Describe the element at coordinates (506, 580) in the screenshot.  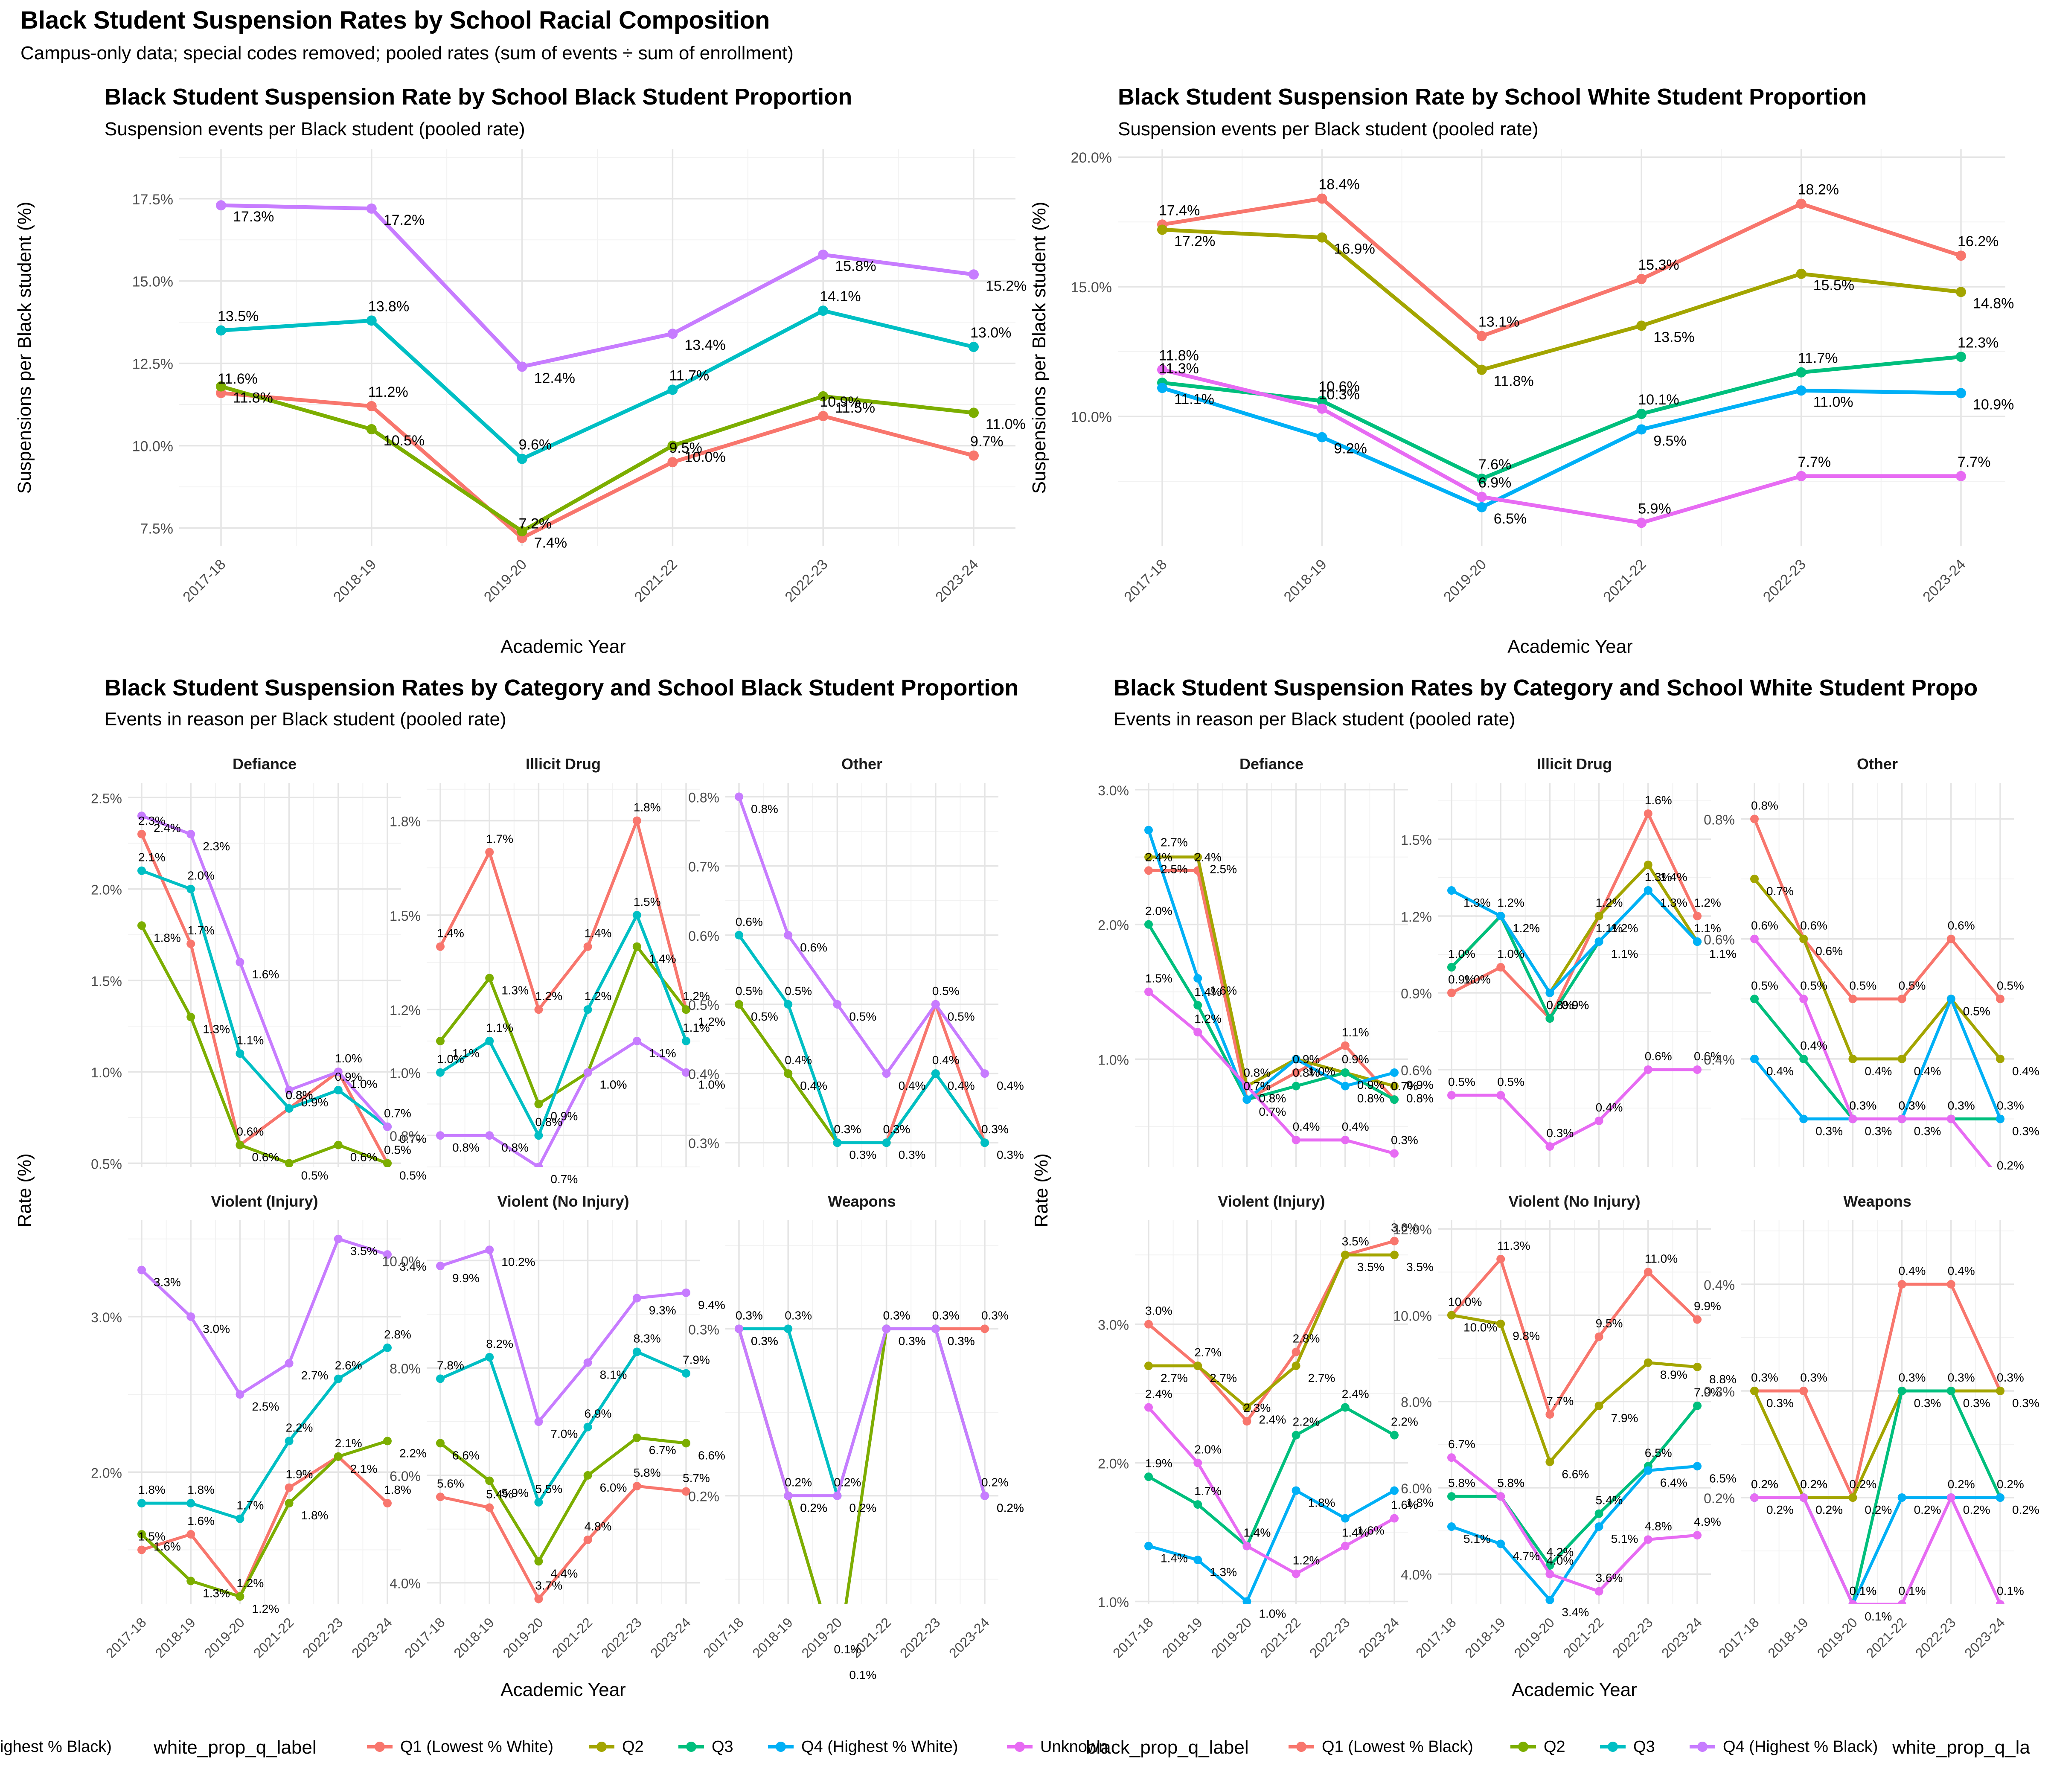
I see `x-tick-label: 2019-20` at that location.